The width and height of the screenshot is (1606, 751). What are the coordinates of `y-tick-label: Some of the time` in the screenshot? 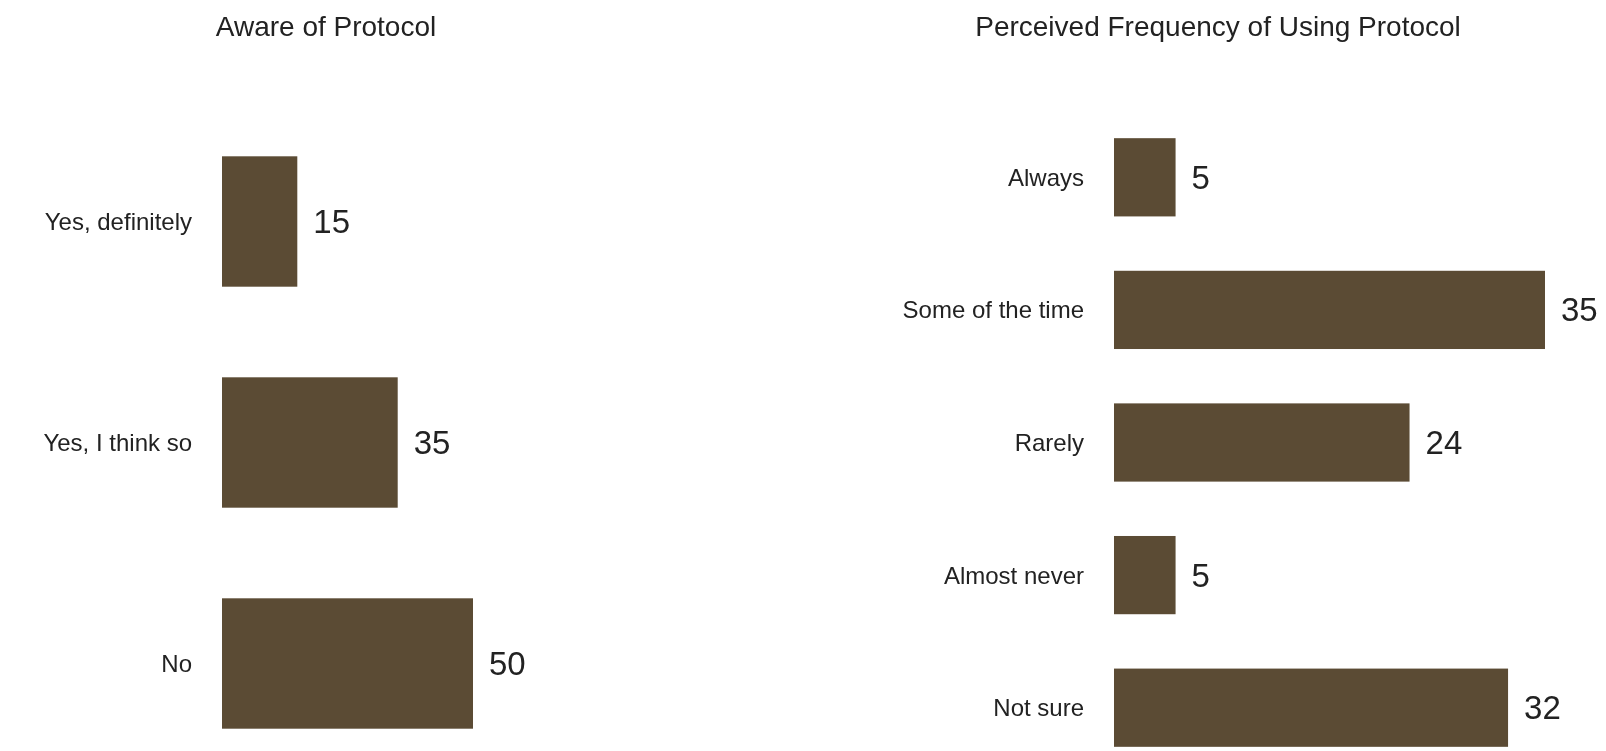 It's located at (993, 310).